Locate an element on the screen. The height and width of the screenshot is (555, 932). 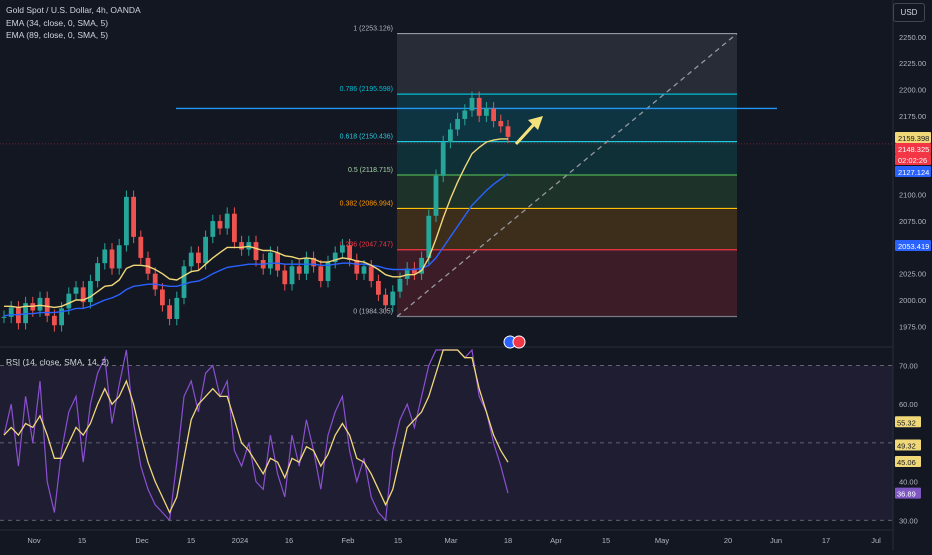
time-tick-label: Jun is located at coordinates (776, 540).